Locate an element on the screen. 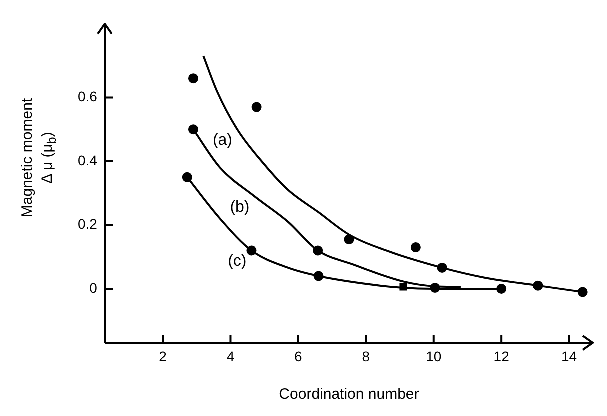 This screenshot has height=416, width=607. x-tick-label: 10 is located at coordinates (434, 356).